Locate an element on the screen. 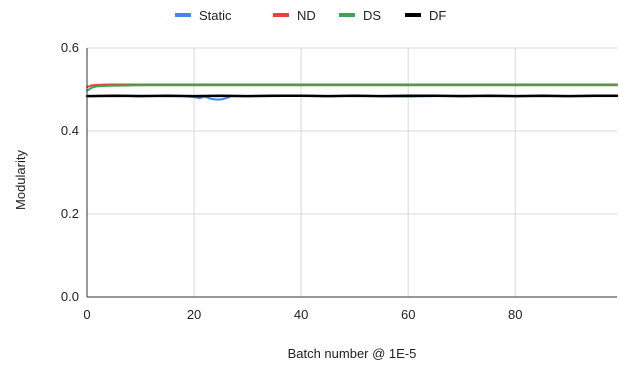 This screenshot has height=369, width=620. legend-label-ds: DS is located at coordinates (372, 15).